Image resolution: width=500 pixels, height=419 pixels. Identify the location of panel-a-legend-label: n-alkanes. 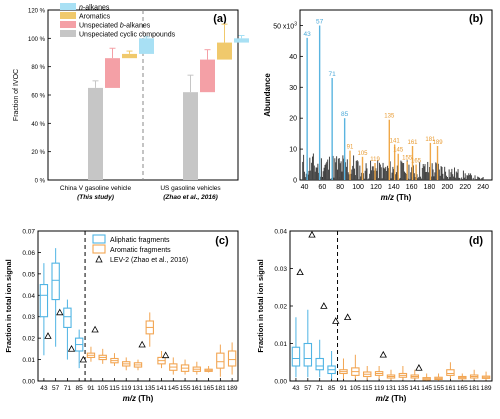
(94, 8).